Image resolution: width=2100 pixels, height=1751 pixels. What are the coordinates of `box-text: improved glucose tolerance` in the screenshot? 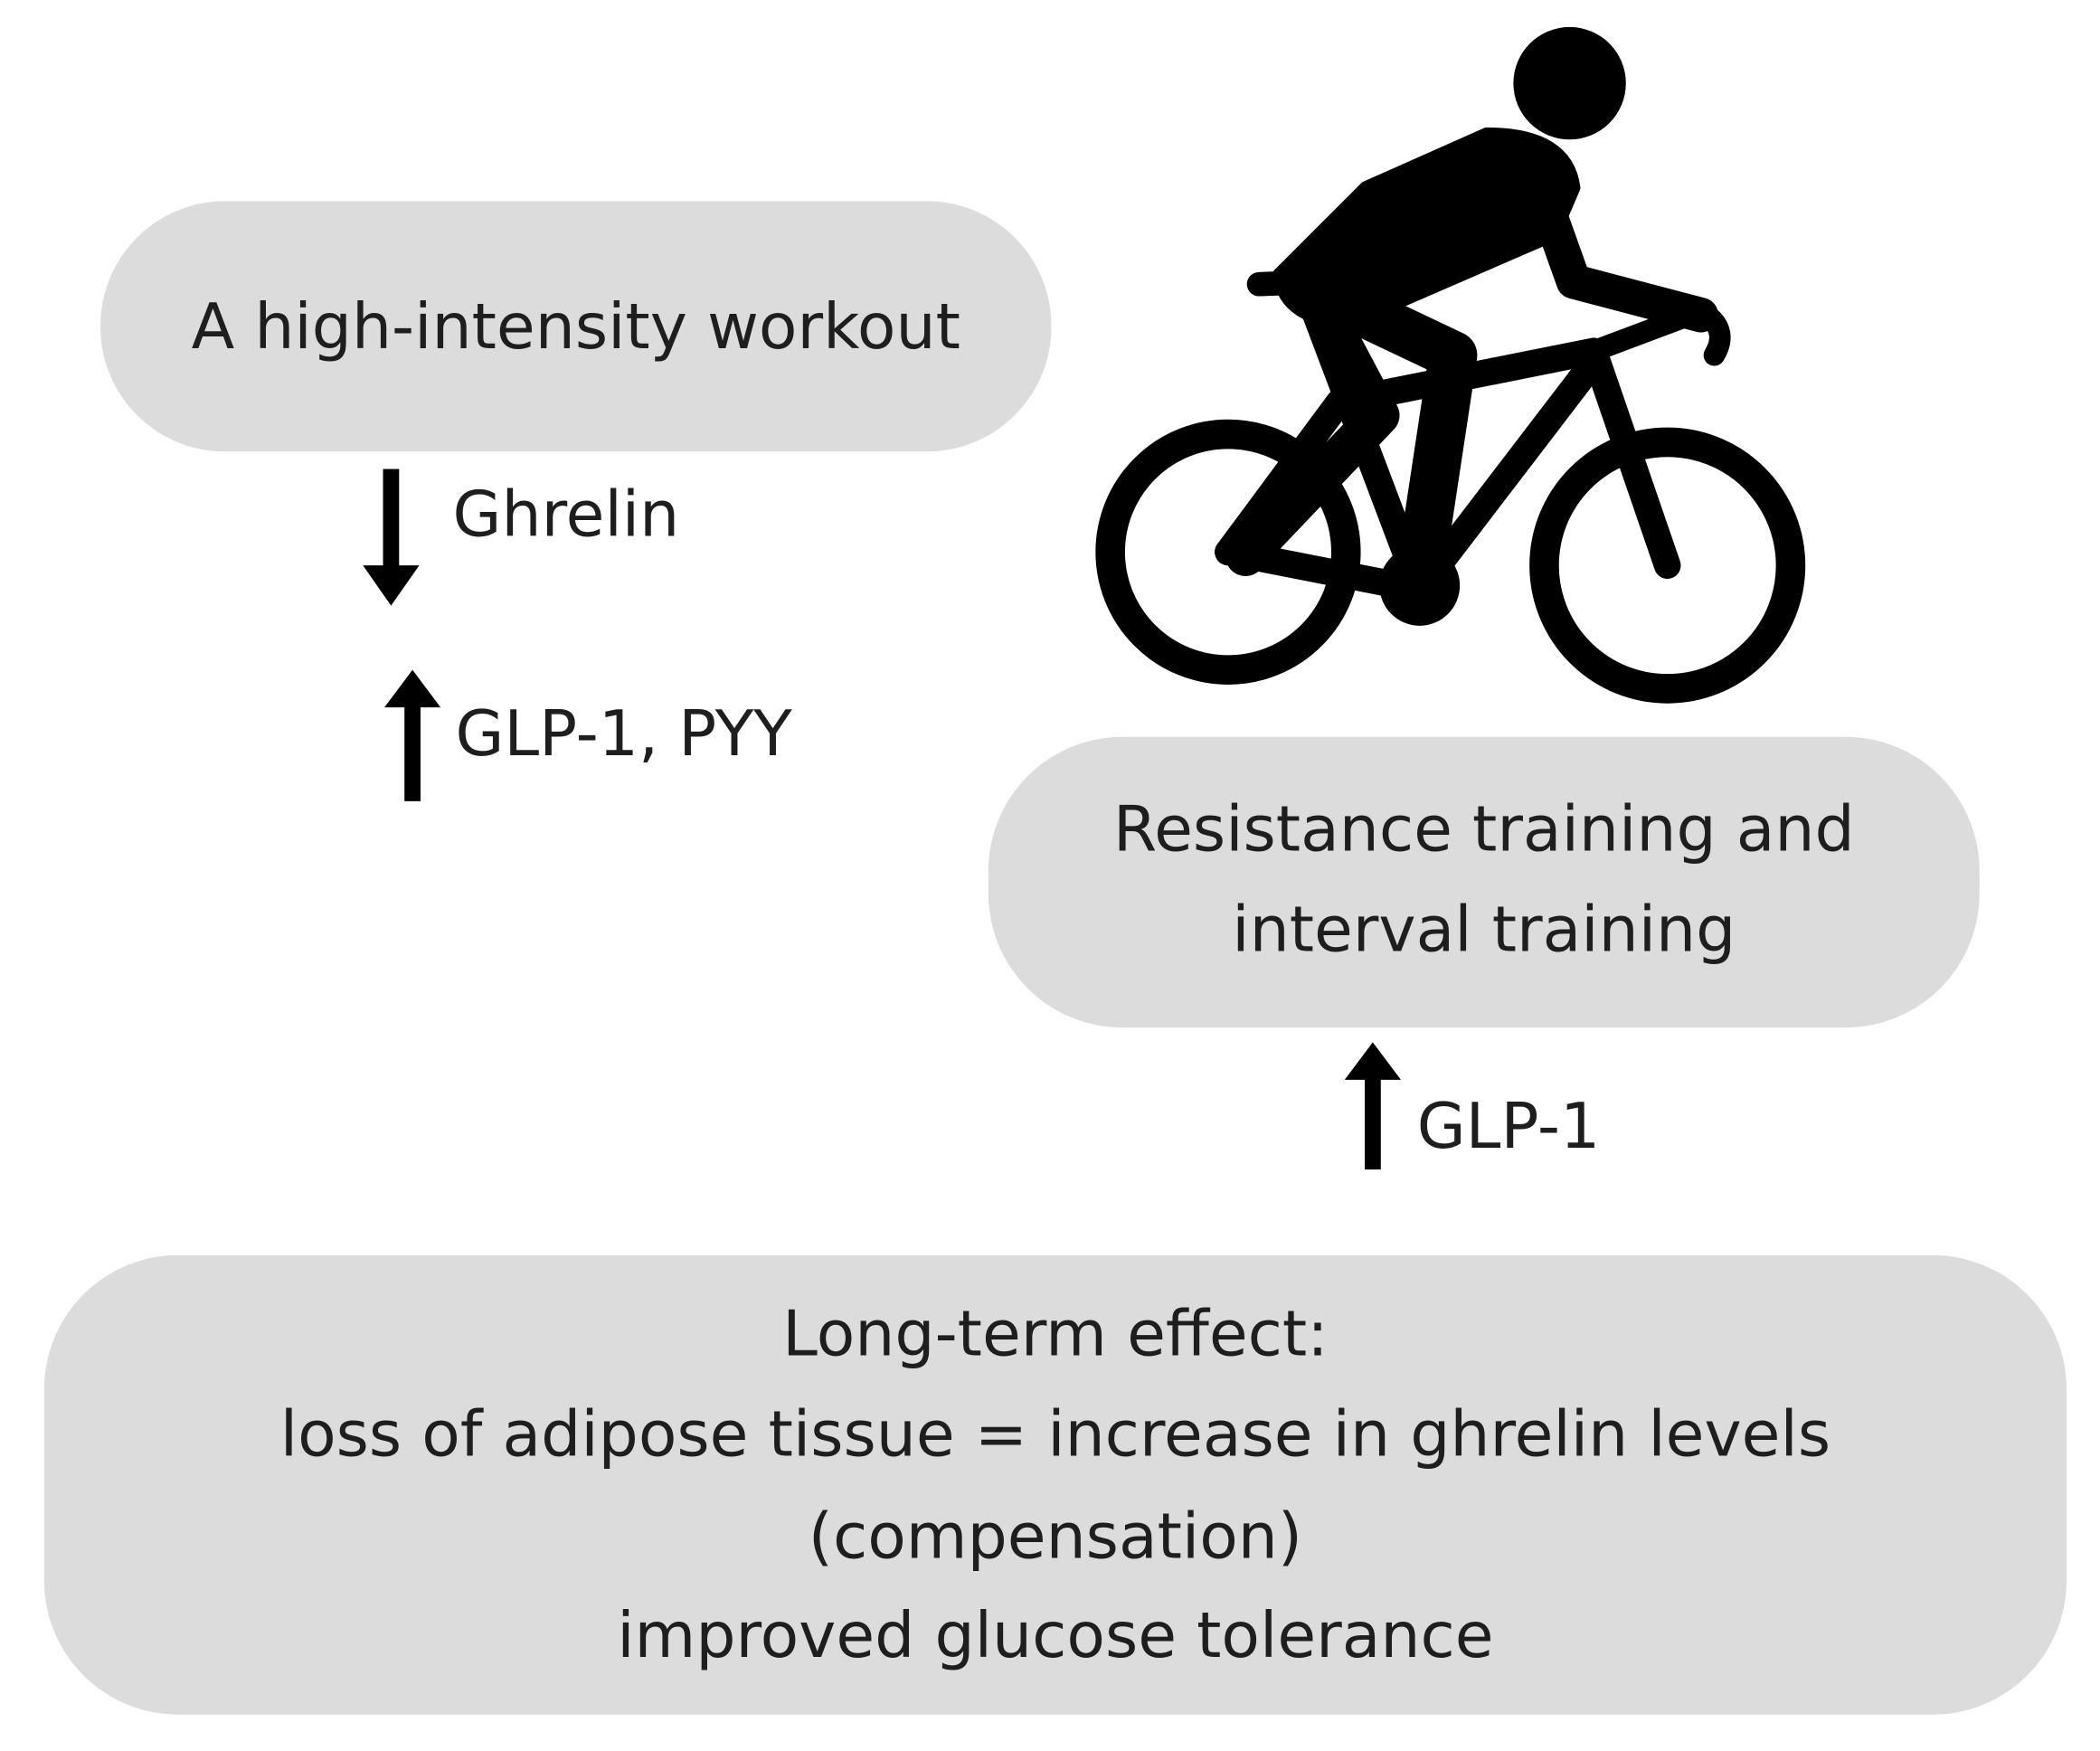 It's located at (1055, 1635).